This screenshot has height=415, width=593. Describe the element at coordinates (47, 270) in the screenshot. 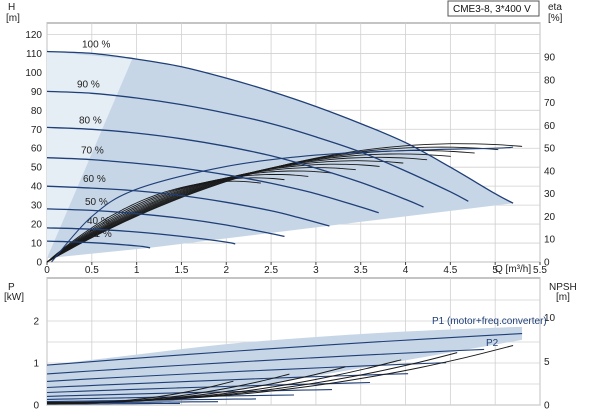

I see `x-tick-label: 0` at that location.